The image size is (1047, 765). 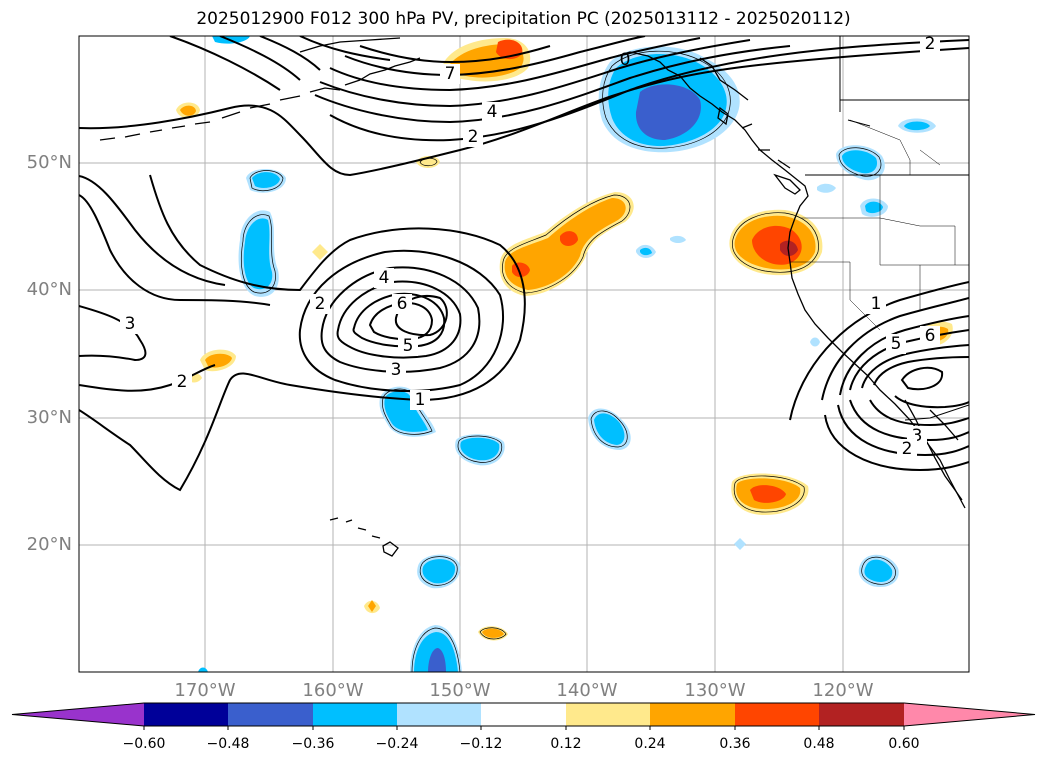 I want to click on colorbar-extend-max, so click(x=969, y=714).